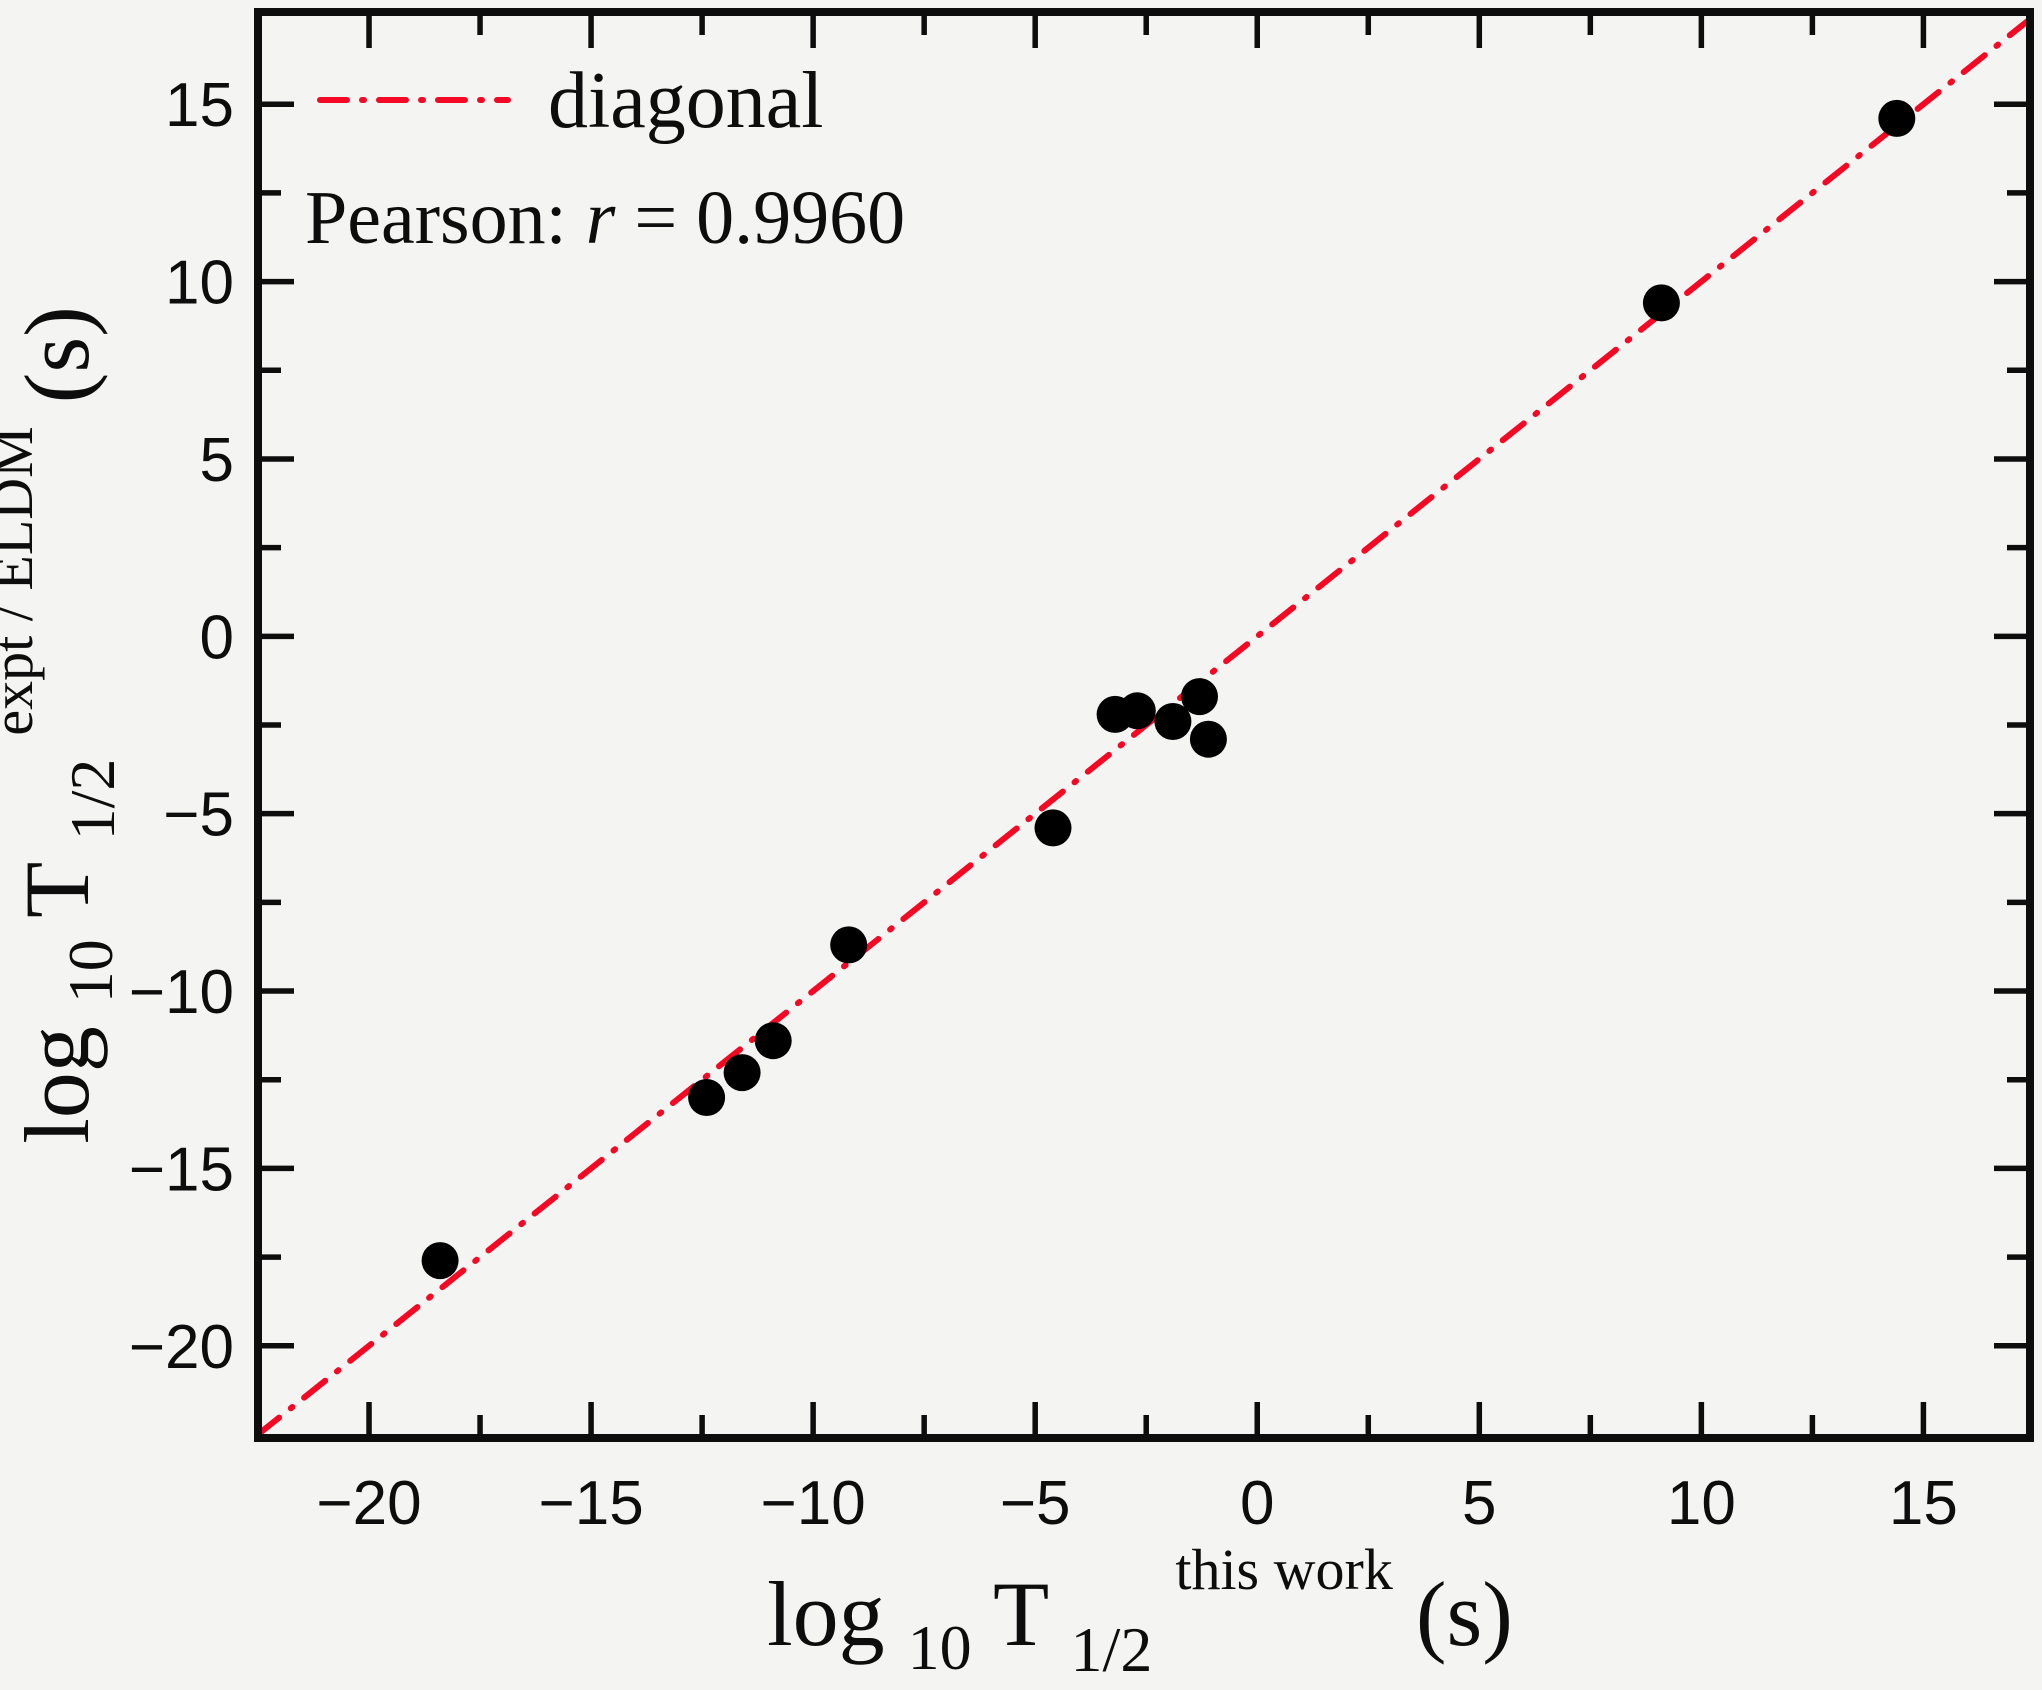 The width and height of the screenshot is (2042, 1690). What do you see at coordinates (445, 218) in the screenshot?
I see `pearson-prefix: Pearson:` at bounding box center [445, 218].